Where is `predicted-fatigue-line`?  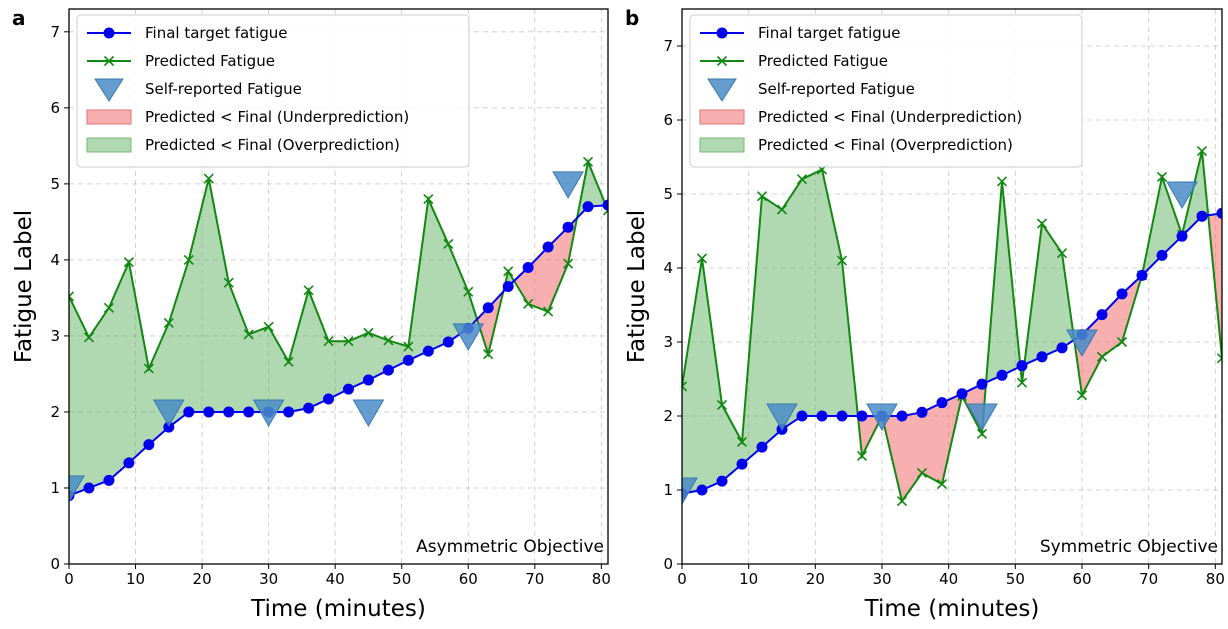
predicted-fatigue-line is located at coordinates (338, 265).